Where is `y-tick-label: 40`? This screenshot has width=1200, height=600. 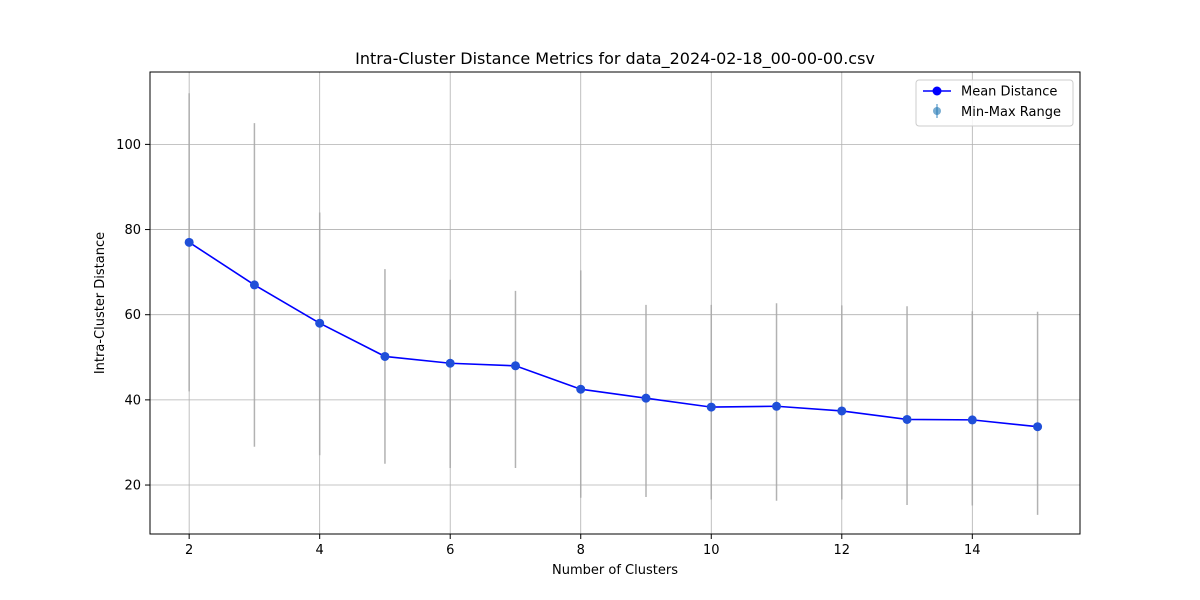 y-tick-label: 40 is located at coordinates (132, 400).